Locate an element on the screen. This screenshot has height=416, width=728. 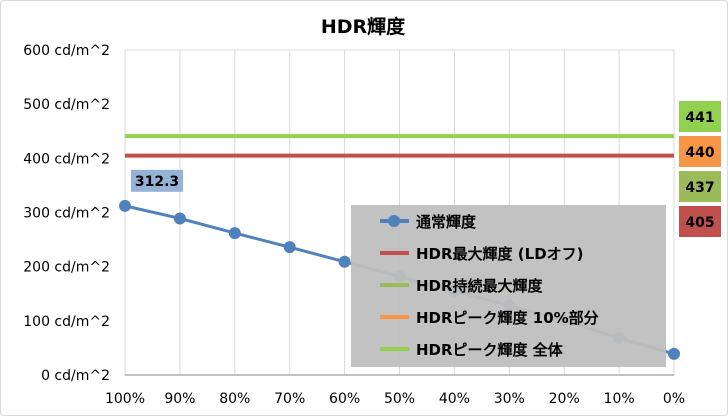
x-tick-label: 10% is located at coordinates (619, 399).